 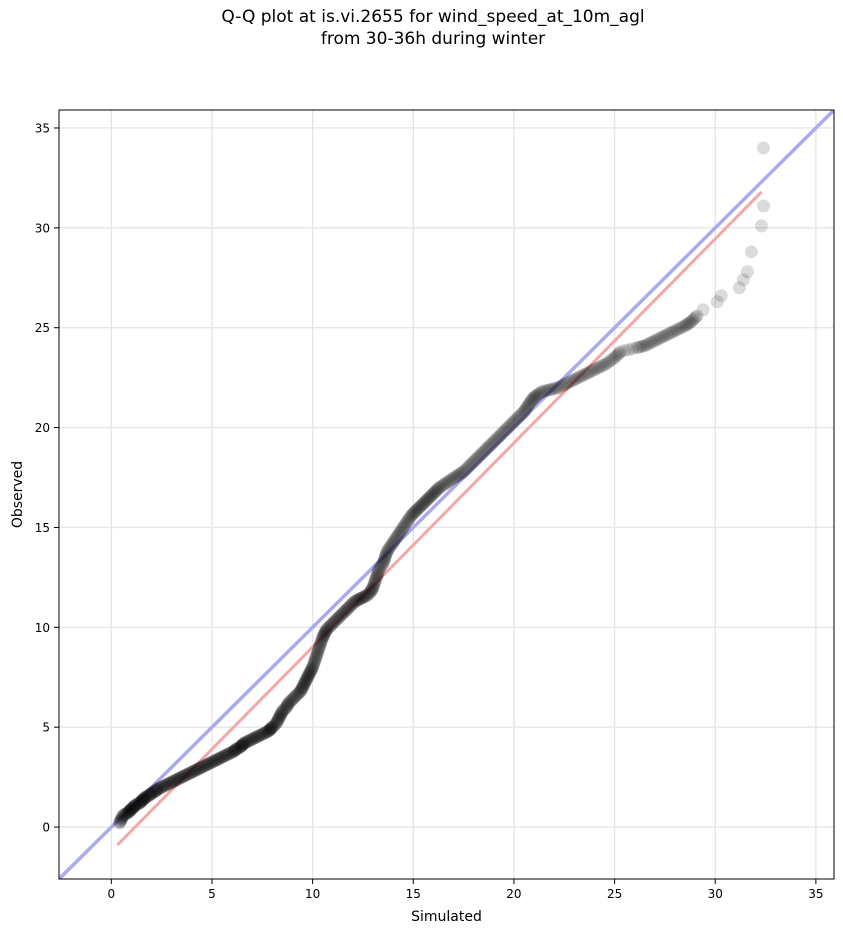 I want to click on y-tick-label: 20, so click(x=42, y=428).